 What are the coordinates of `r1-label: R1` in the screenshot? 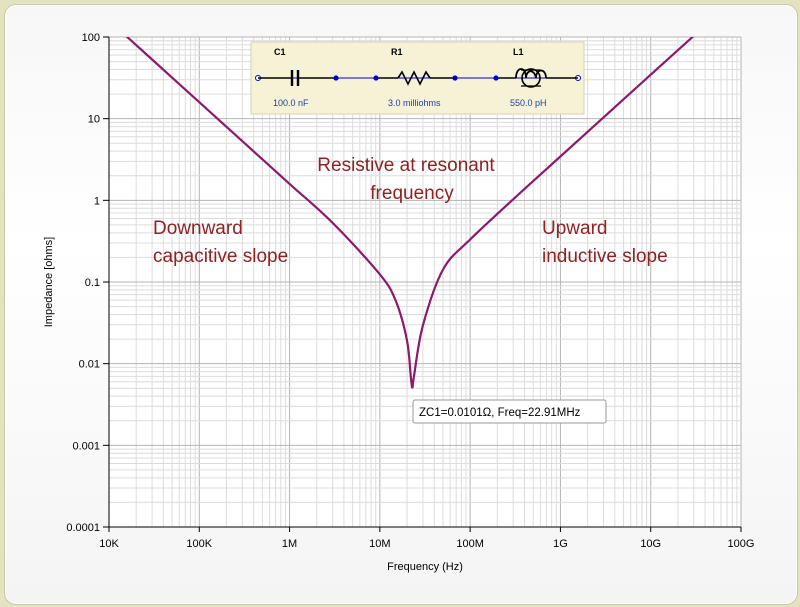 It's located at (397, 52).